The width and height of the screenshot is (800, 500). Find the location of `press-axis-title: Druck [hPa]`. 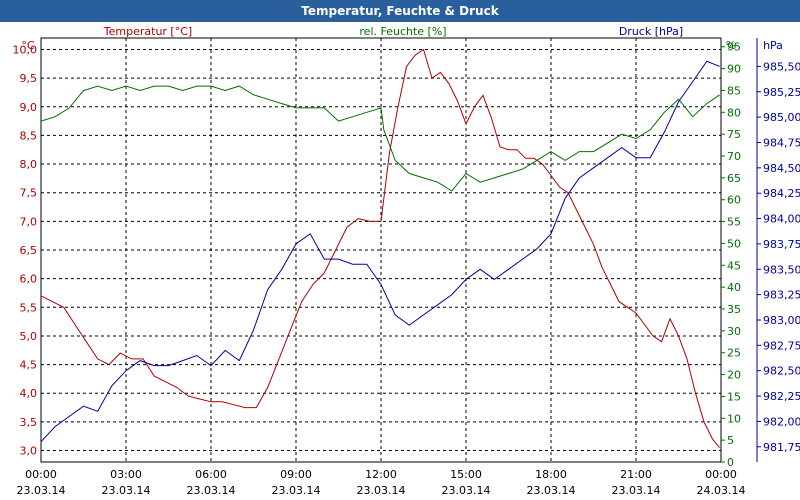

press-axis-title: Druck [hPa] is located at coordinates (651, 31).